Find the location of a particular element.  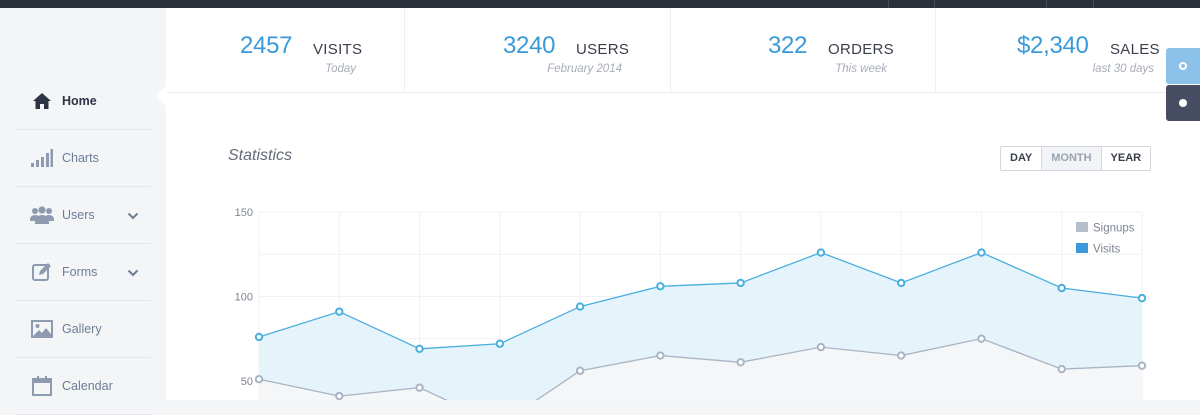

stat-value: 2457 is located at coordinates (266, 45).